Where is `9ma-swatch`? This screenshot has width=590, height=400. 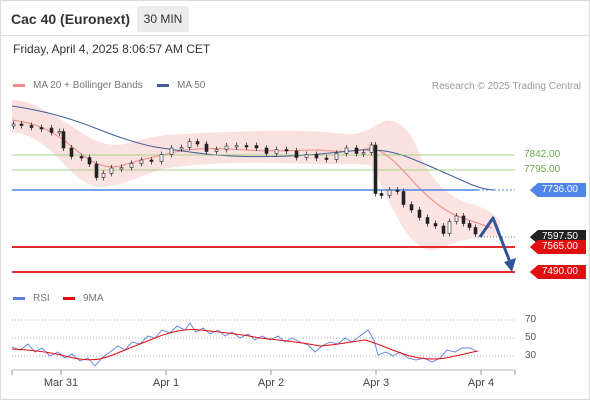 9ma-swatch is located at coordinates (69, 298).